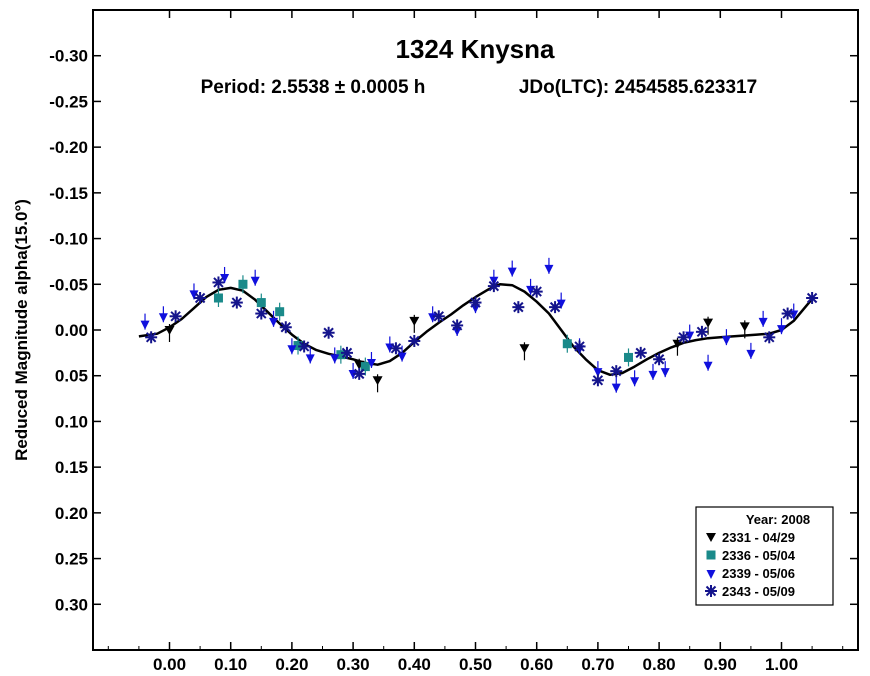  Describe the element at coordinates (711, 565) in the screenshot. I see `legend-markers` at that location.